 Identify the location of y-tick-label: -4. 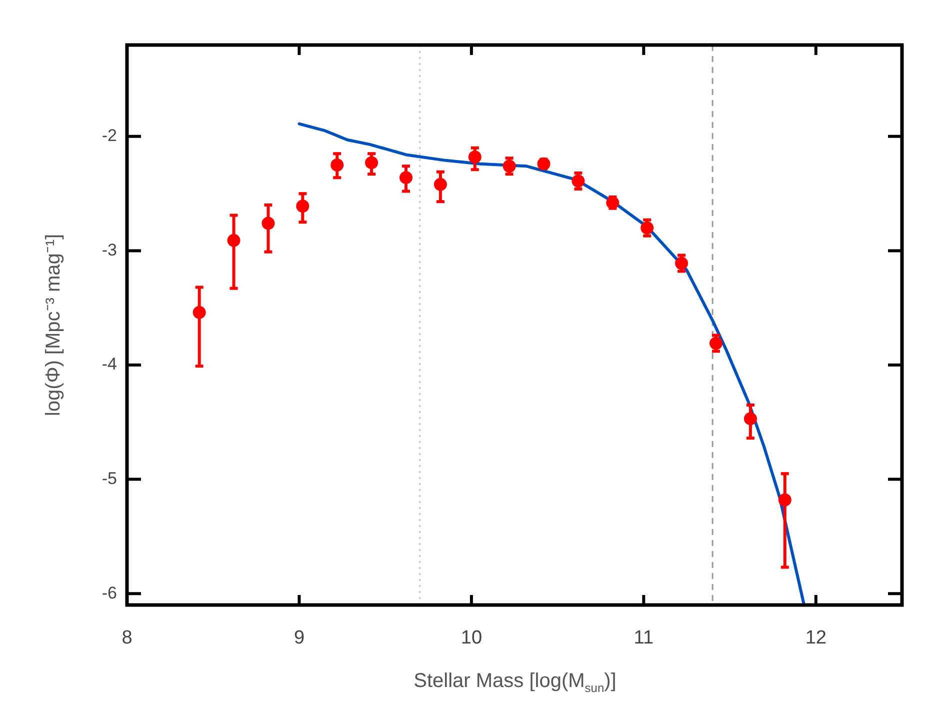
(109, 364).